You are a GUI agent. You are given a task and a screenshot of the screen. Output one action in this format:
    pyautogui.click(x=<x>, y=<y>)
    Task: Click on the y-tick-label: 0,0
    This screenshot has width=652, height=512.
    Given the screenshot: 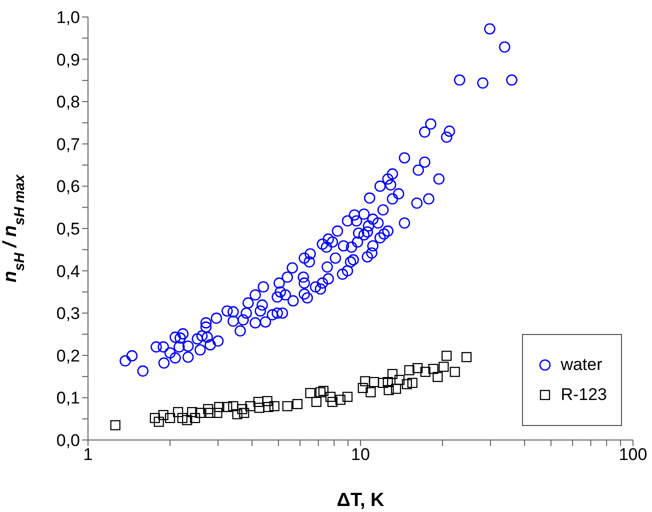 What is the action you would take?
    pyautogui.click(x=68, y=440)
    